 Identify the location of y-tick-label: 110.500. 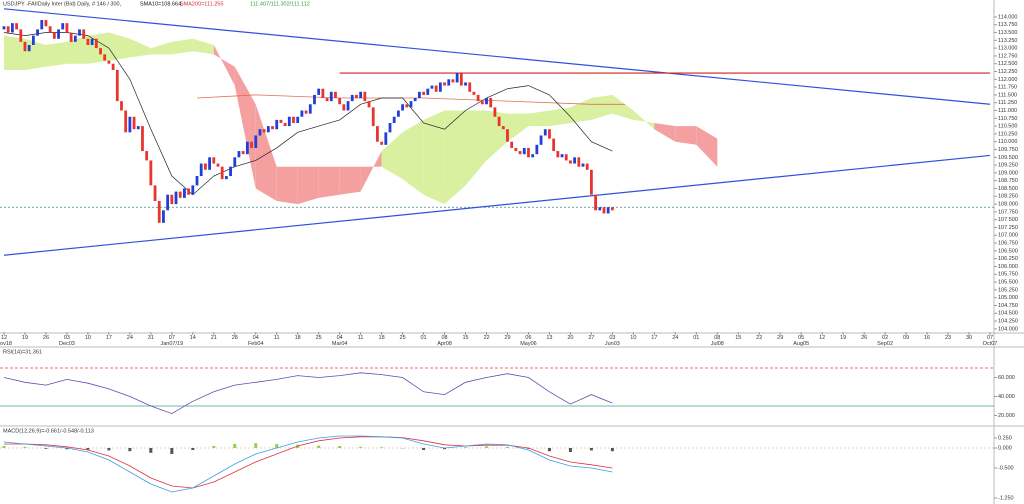
(1007, 127).